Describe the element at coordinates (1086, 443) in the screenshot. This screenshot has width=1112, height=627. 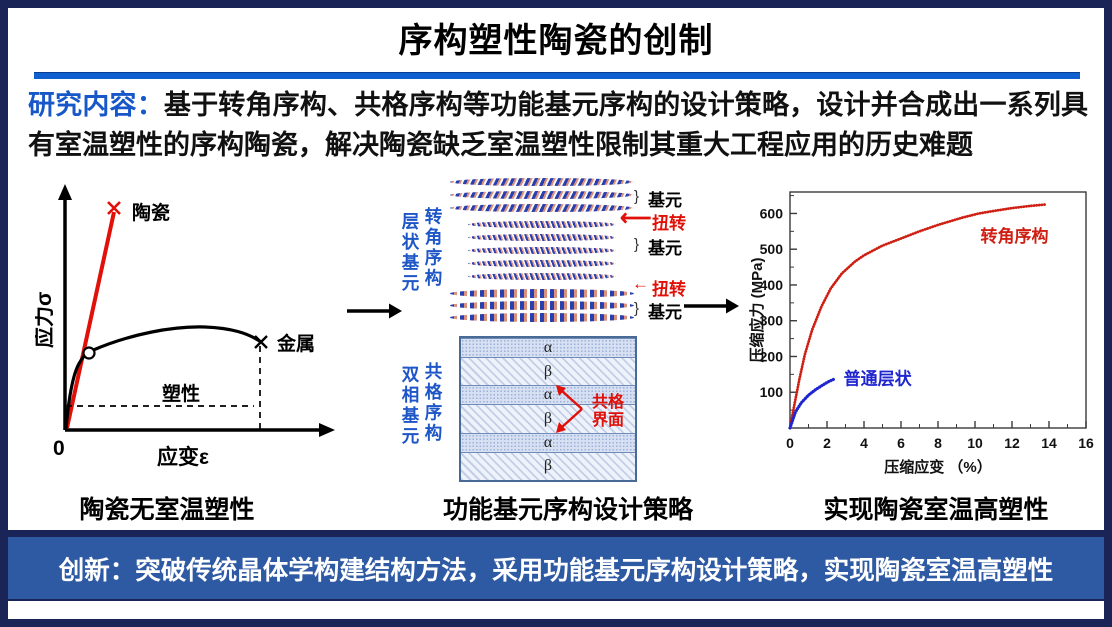
I see `svg-text: 16` at that location.